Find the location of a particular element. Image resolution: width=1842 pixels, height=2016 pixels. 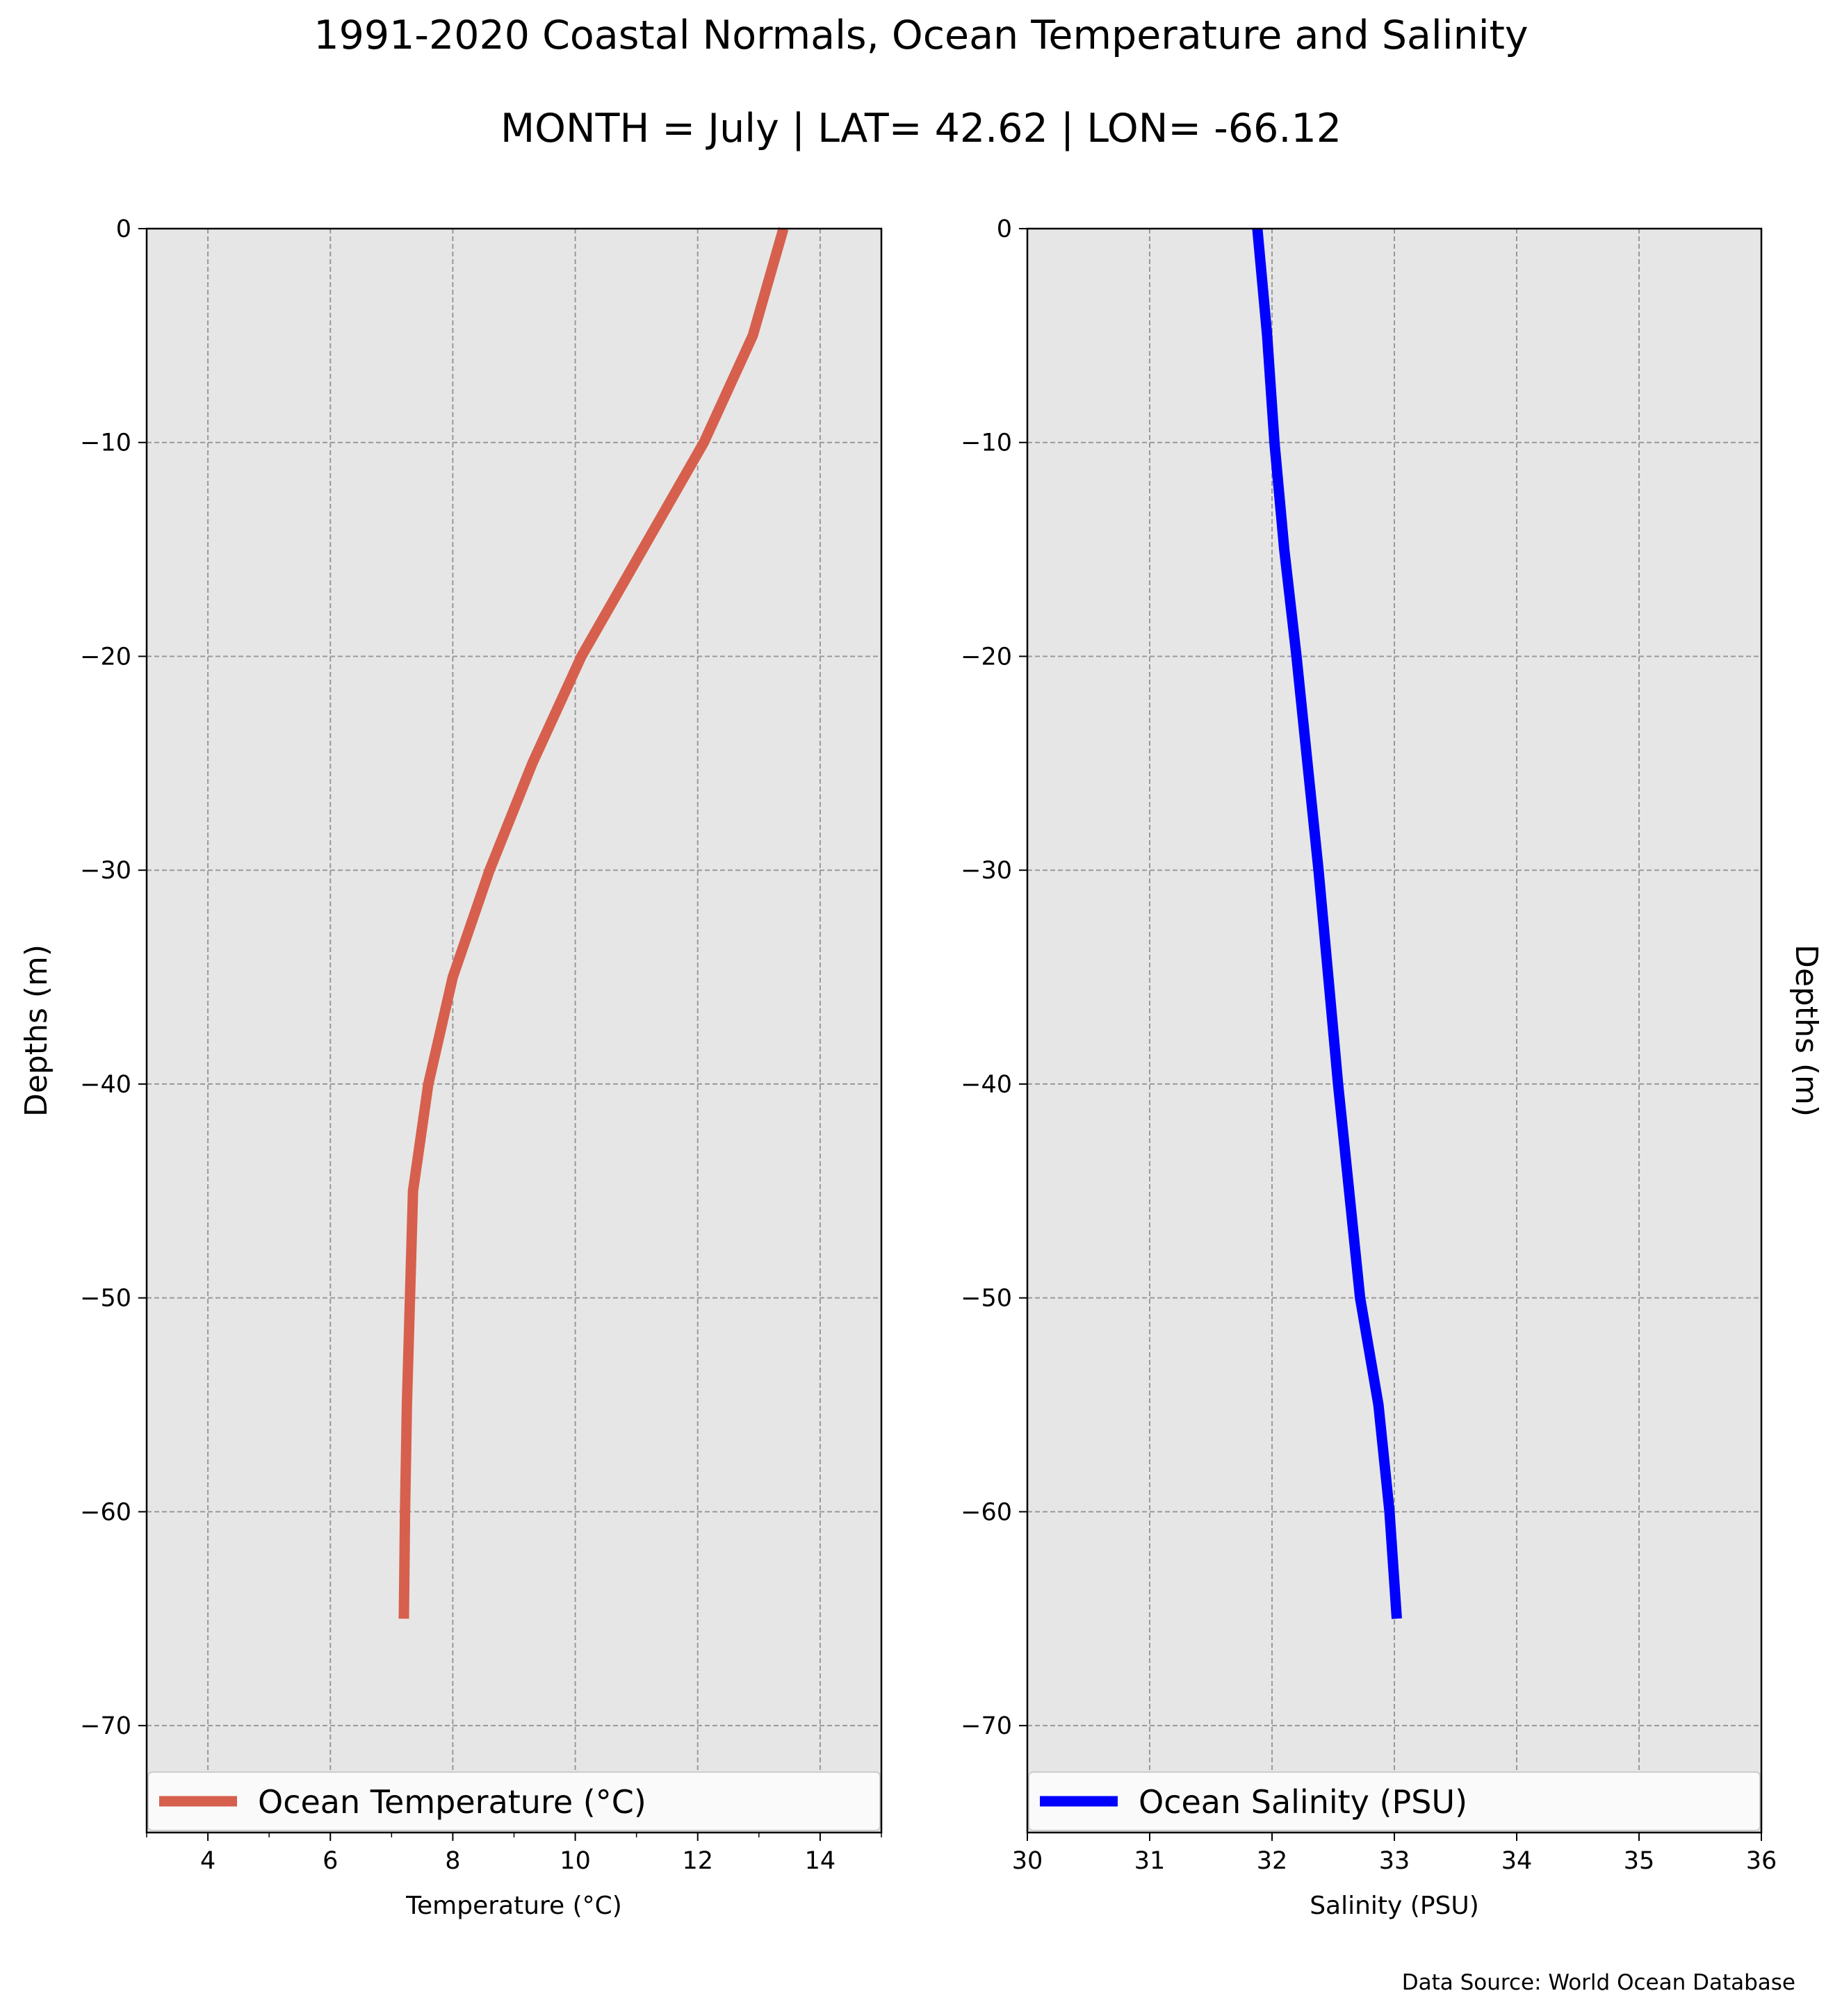

salinity-x-tick-label: 35 is located at coordinates (1639, 1861).